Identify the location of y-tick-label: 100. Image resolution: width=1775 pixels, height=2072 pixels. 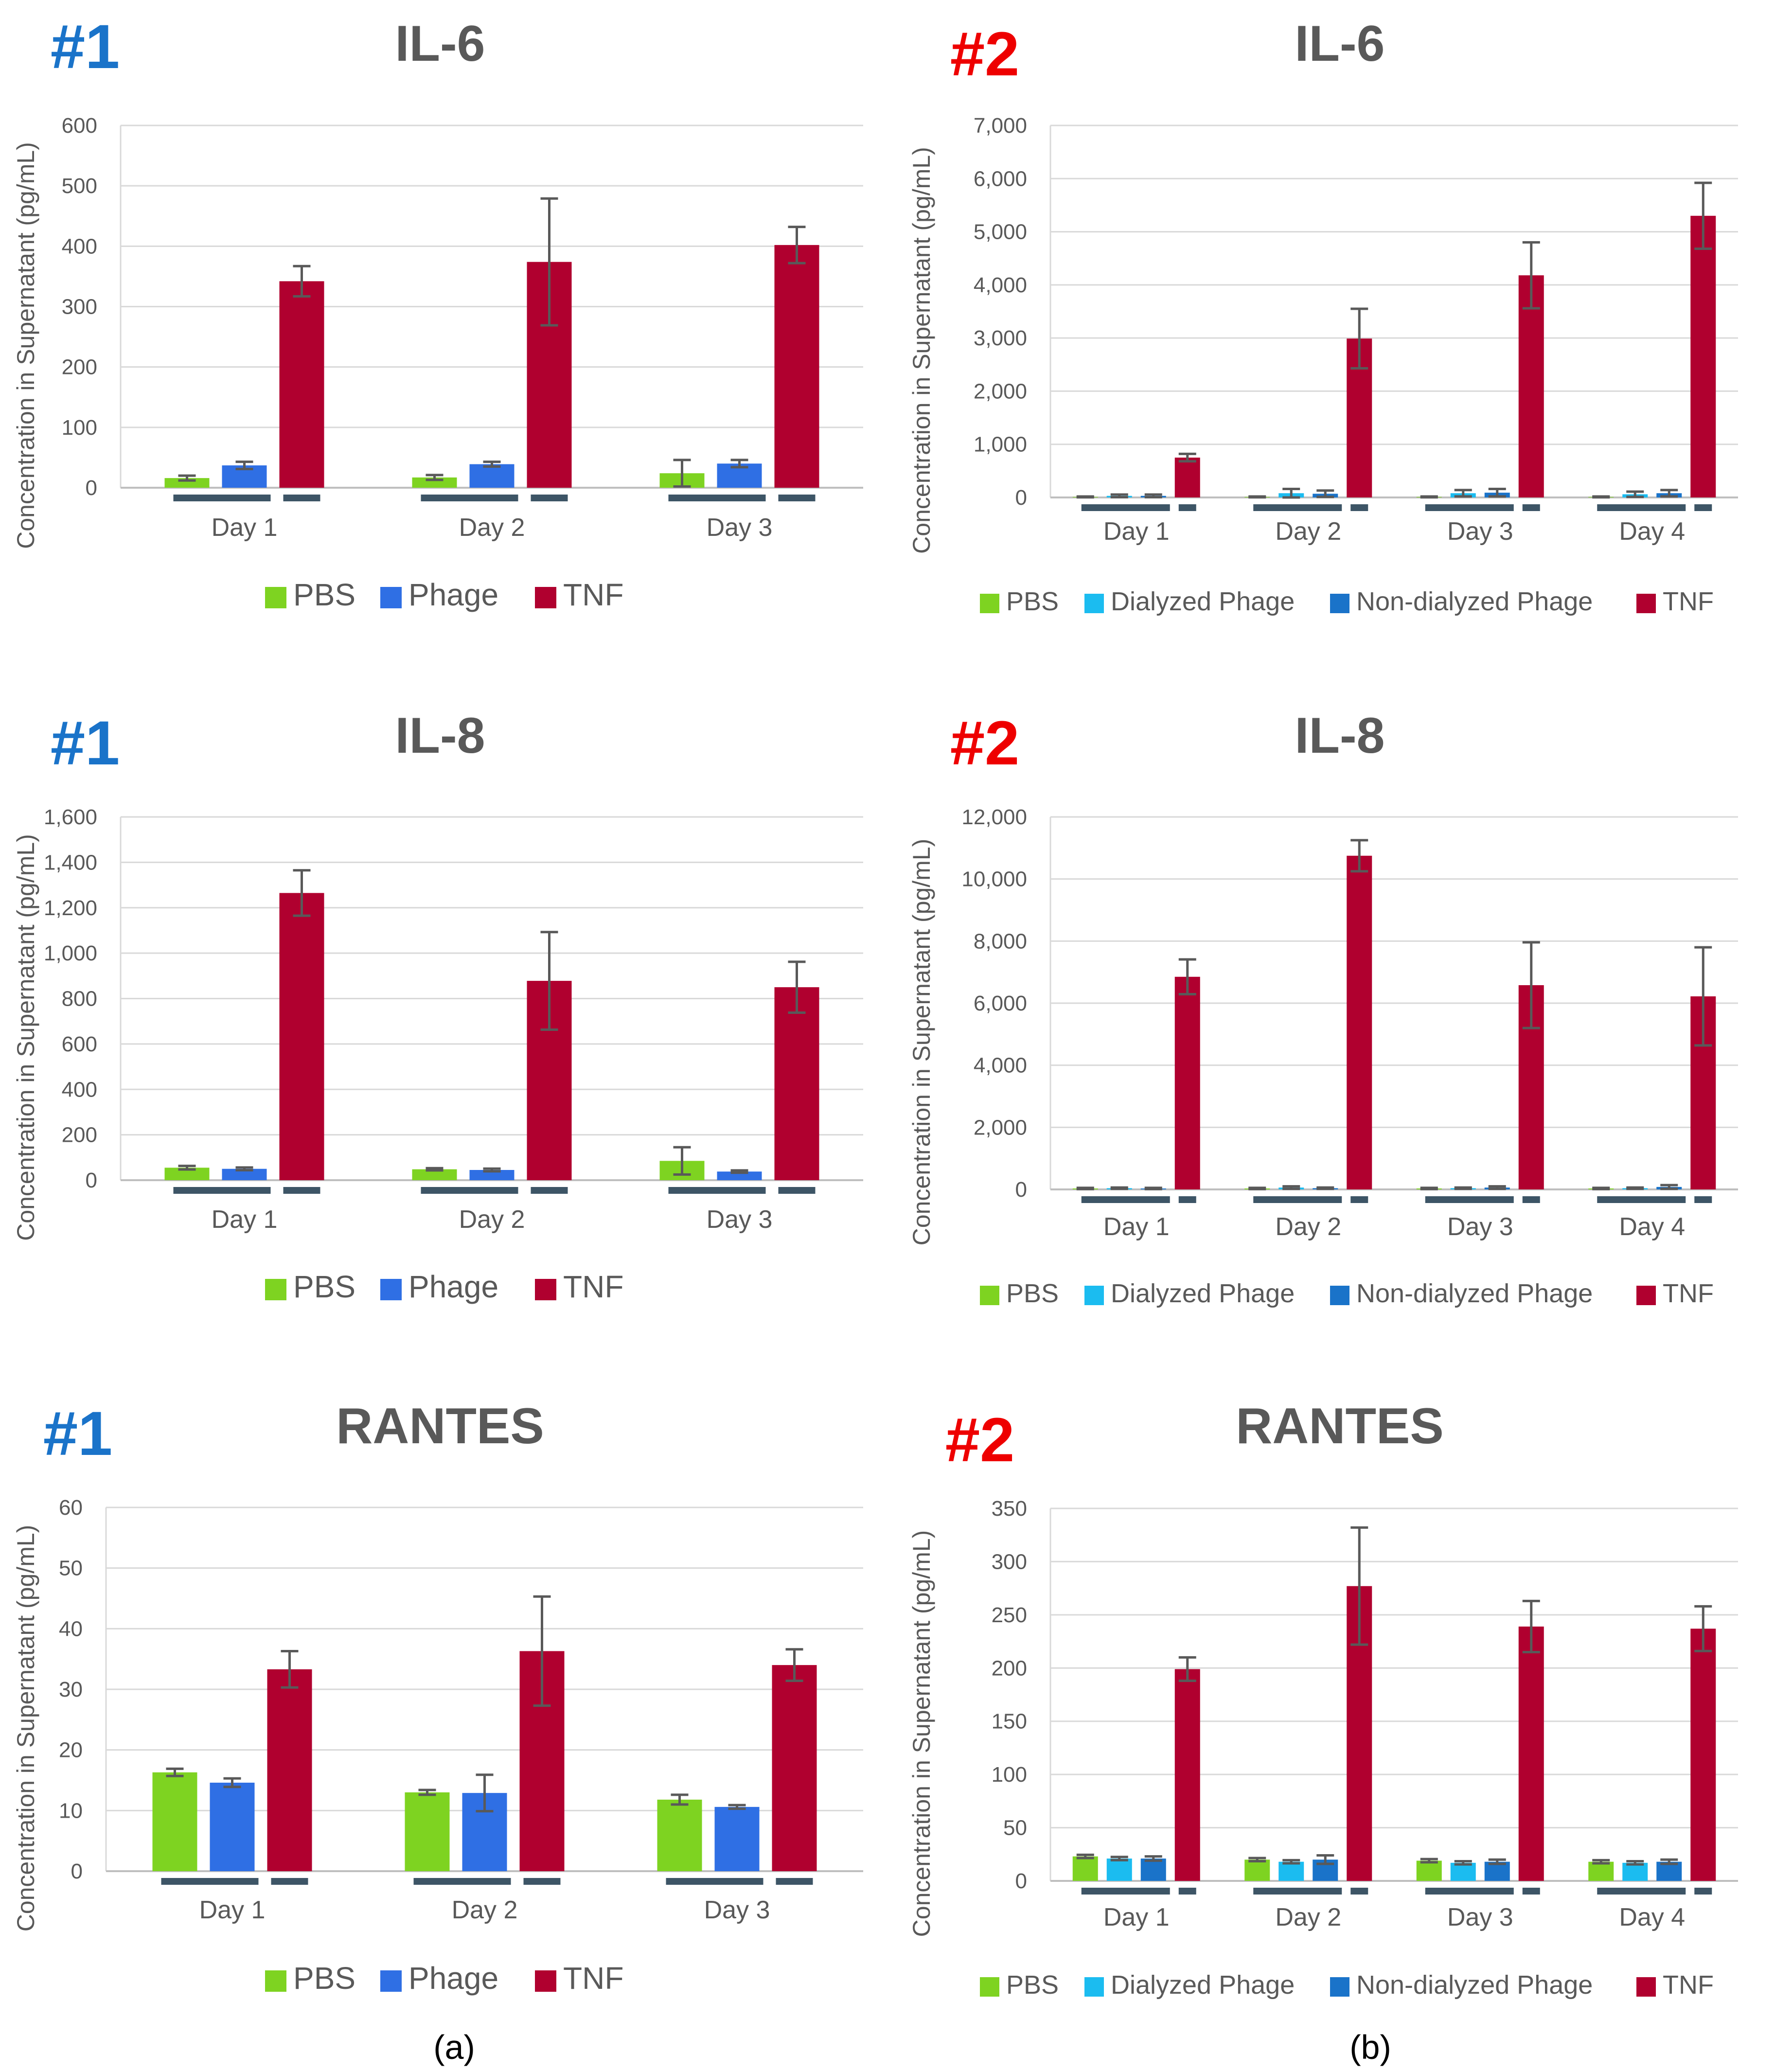
(79, 428).